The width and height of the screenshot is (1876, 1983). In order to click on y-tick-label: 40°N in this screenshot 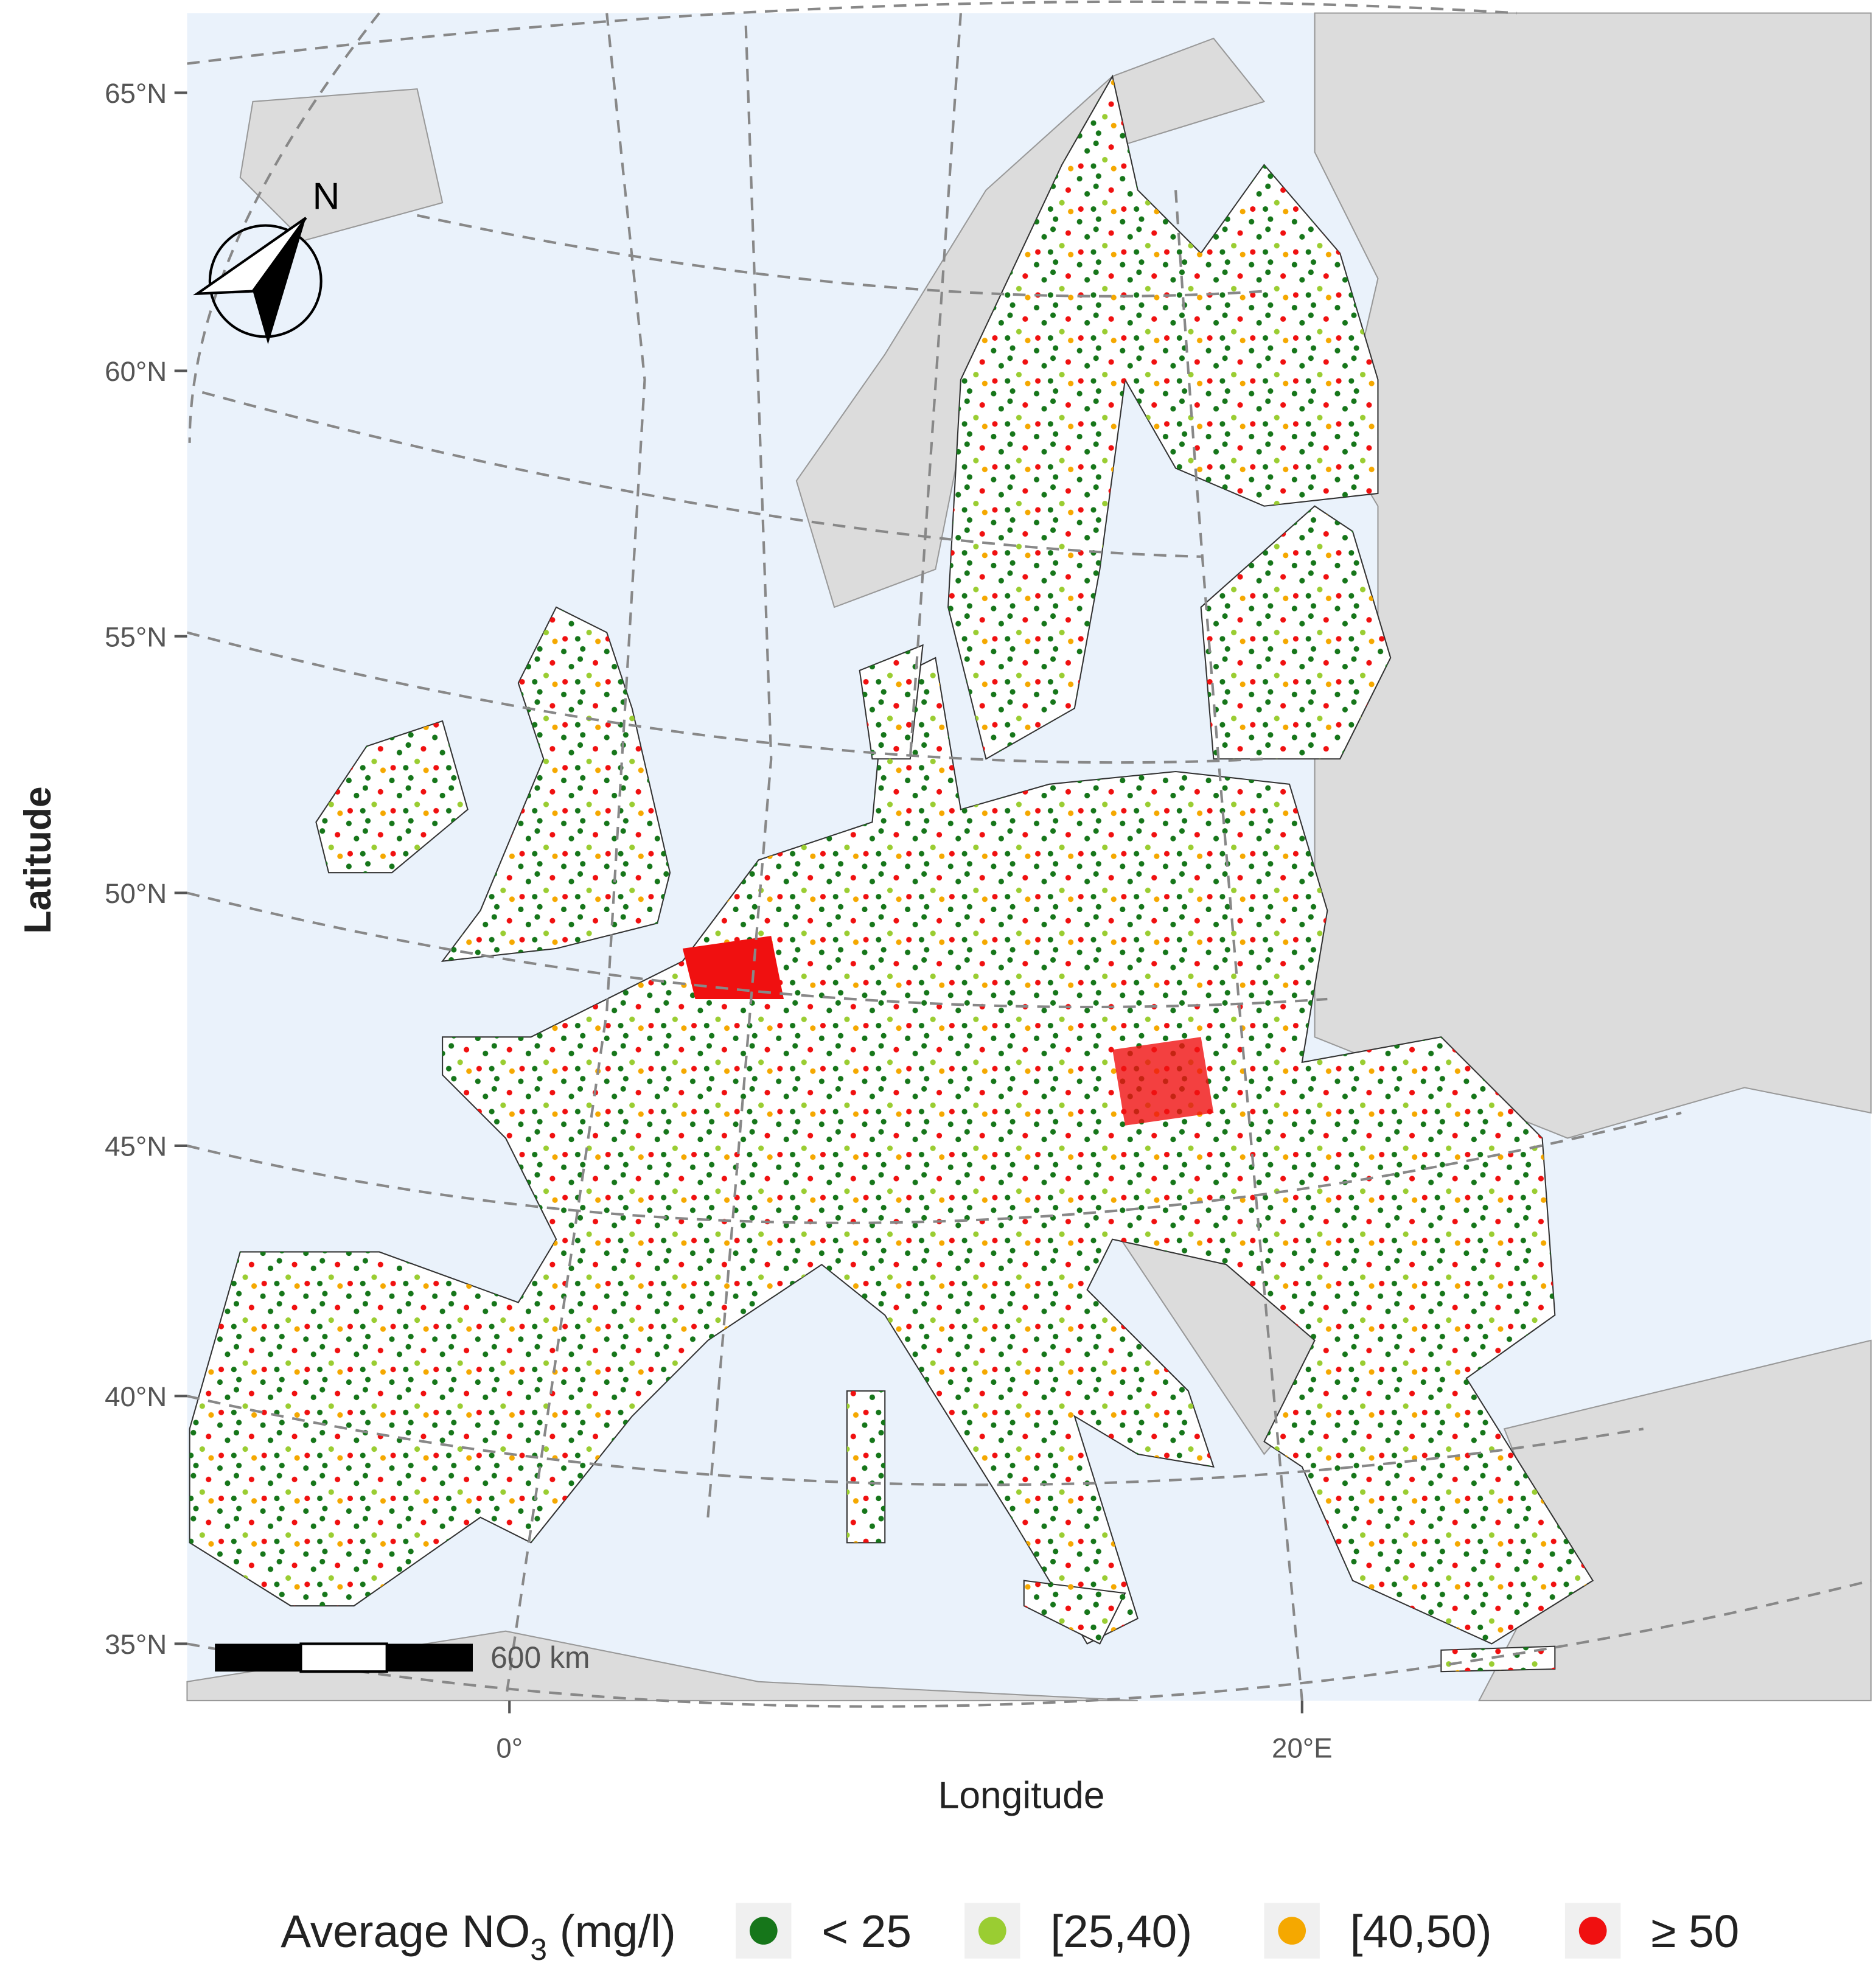, I will do `click(136, 1396)`.